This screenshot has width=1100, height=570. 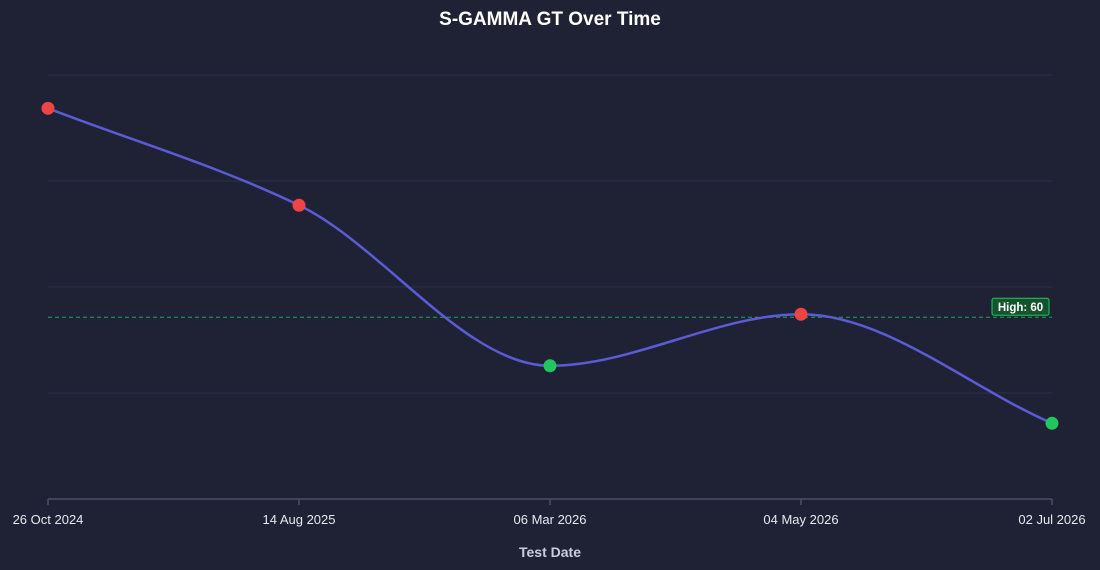 I want to click on reference-line-label-box, so click(x=1020, y=306).